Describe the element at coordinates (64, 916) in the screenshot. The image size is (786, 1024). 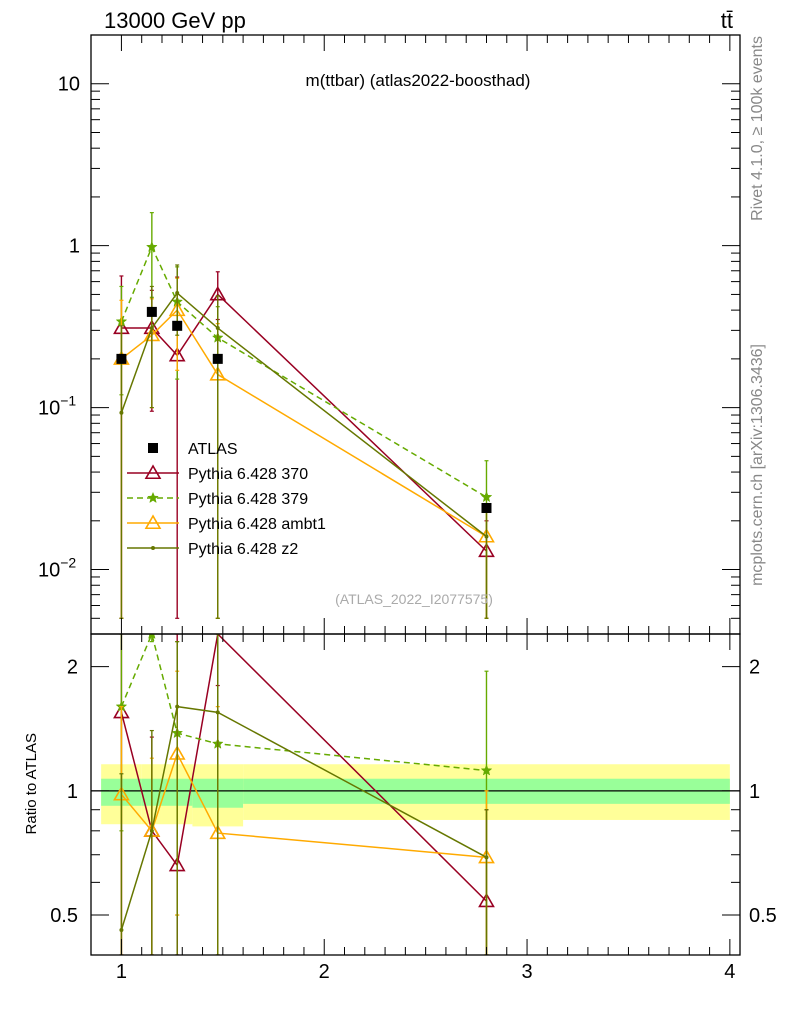
I see `ratio-ytick-label-left: 0.5` at that location.